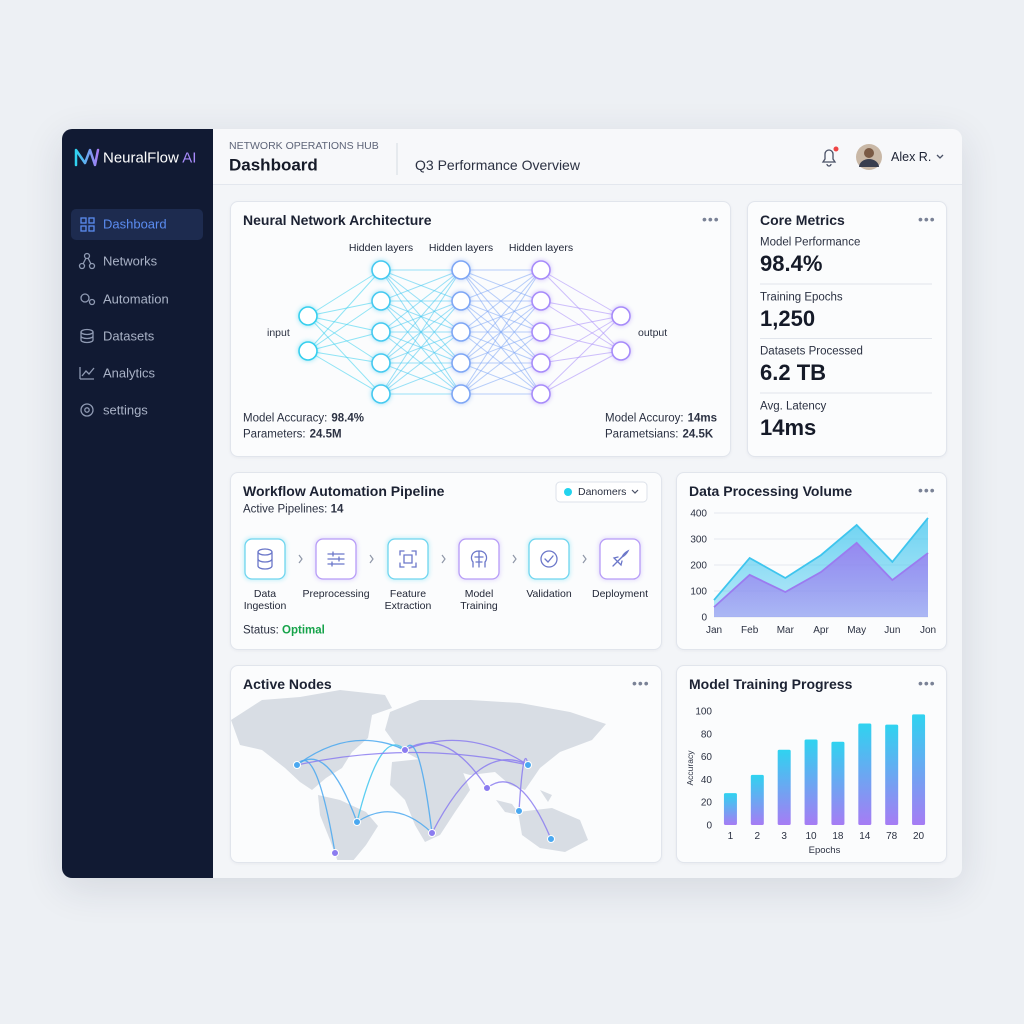 This screenshot has height=1024, width=1024. Describe the element at coordinates (911, 156) in the screenshot. I see `user-name: Alex R.` at that location.